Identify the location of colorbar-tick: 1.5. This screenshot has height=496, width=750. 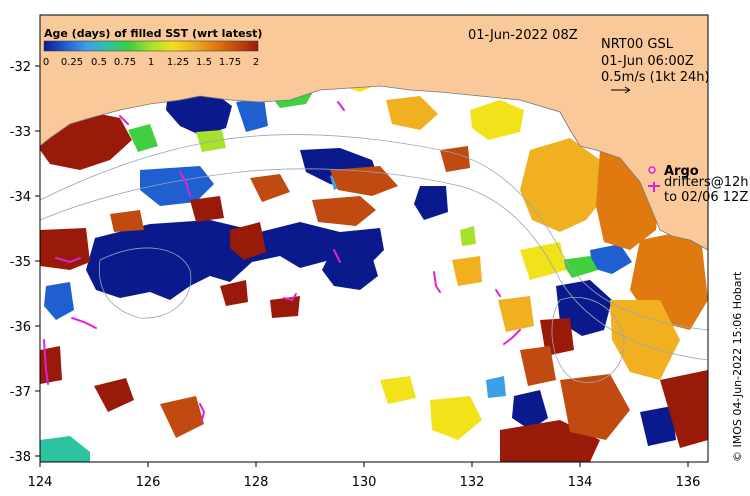
(204, 62).